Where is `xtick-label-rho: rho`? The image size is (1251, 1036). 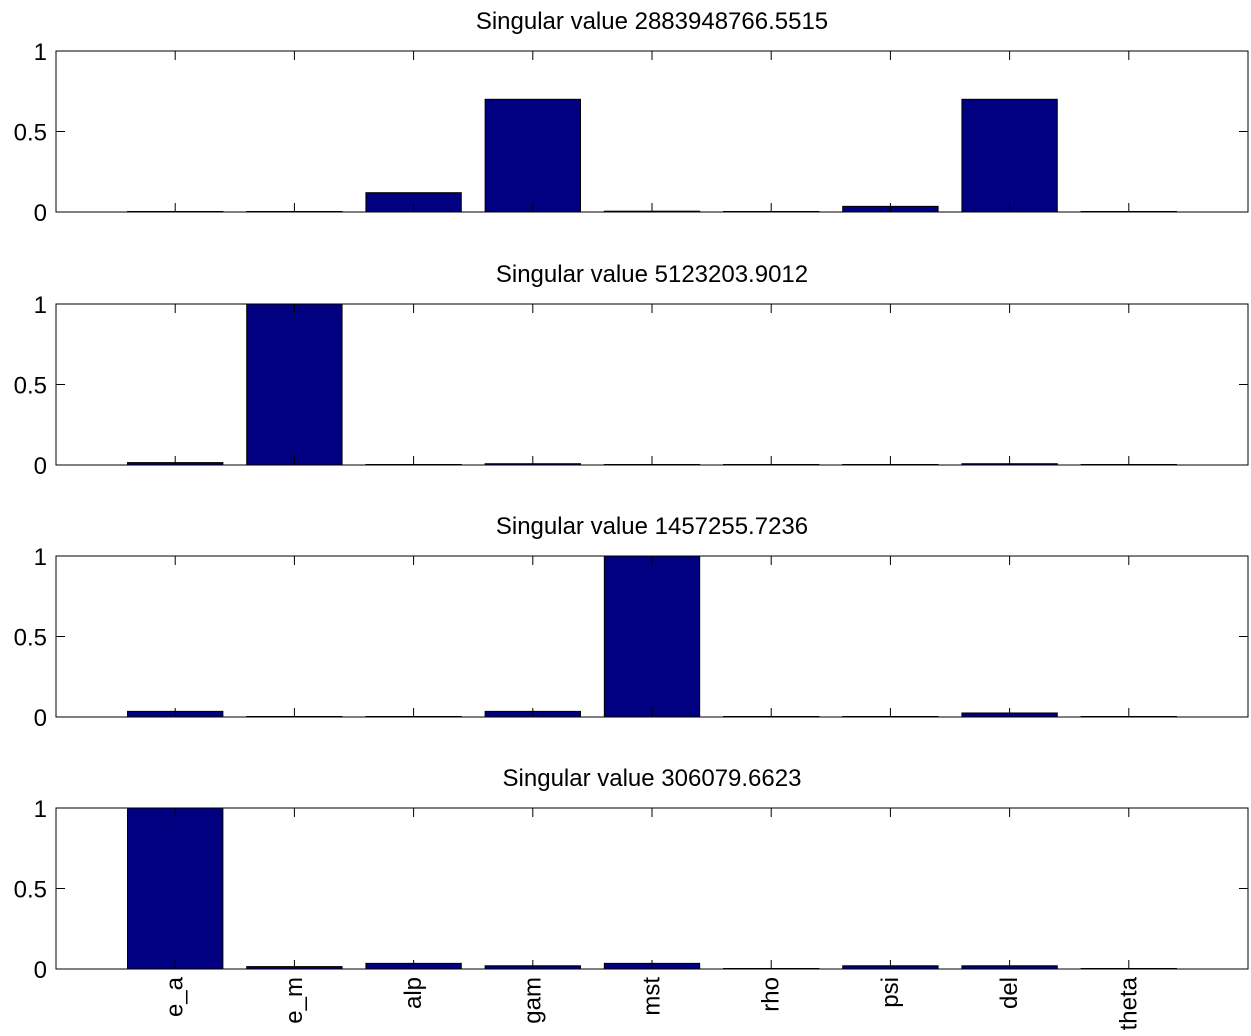
xtick-label-rho: rho is located at coordinates (771, 994).